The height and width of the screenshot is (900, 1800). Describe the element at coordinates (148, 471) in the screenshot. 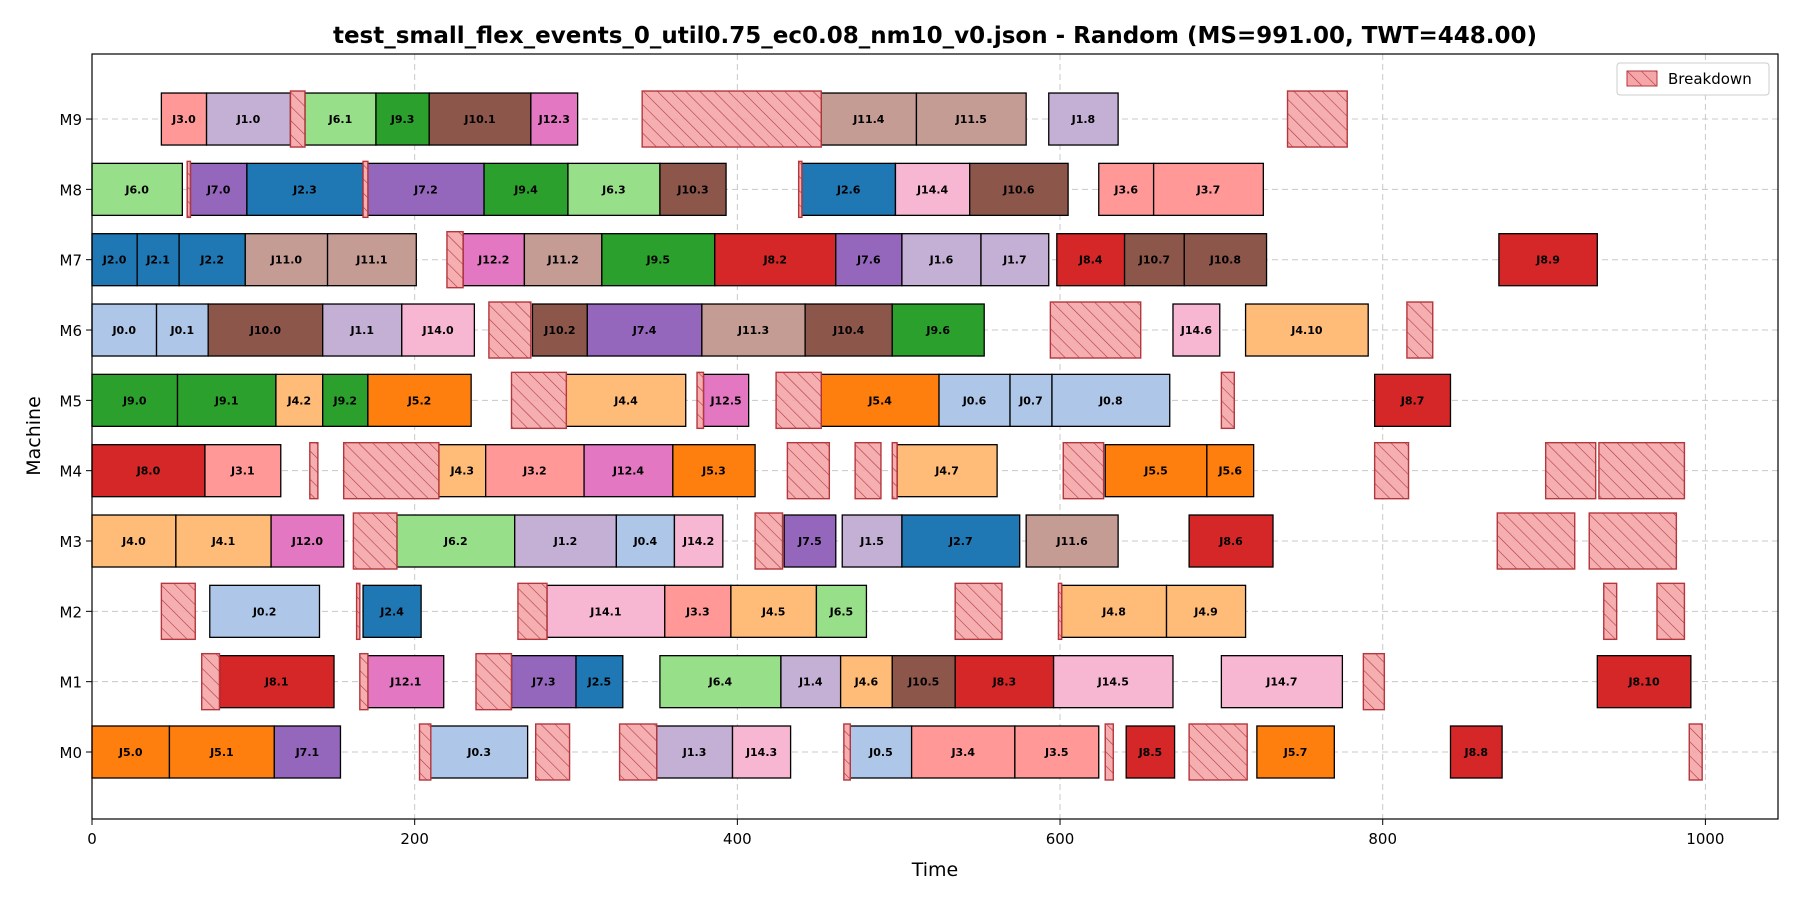

I see `operation-bar: J8.0` at that location.